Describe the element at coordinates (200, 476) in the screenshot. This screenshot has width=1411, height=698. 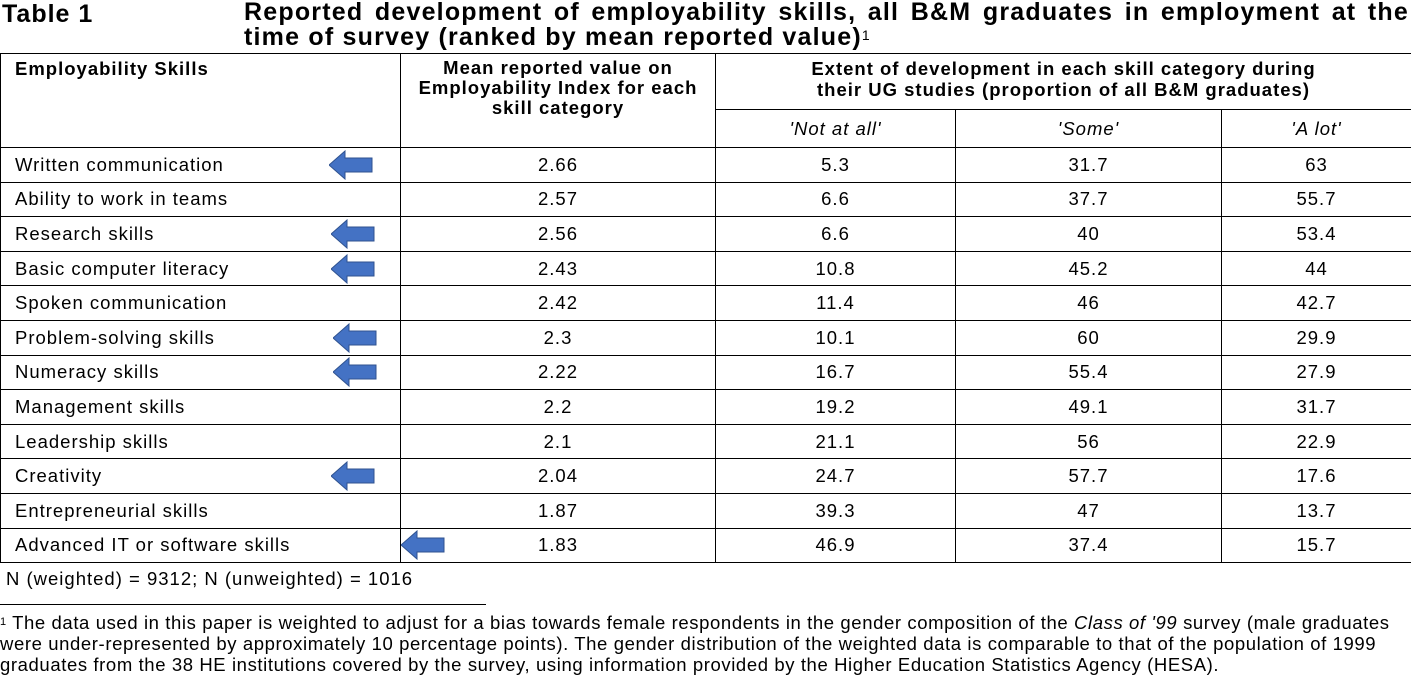
I see `skill-cell: Creativity` at that location.